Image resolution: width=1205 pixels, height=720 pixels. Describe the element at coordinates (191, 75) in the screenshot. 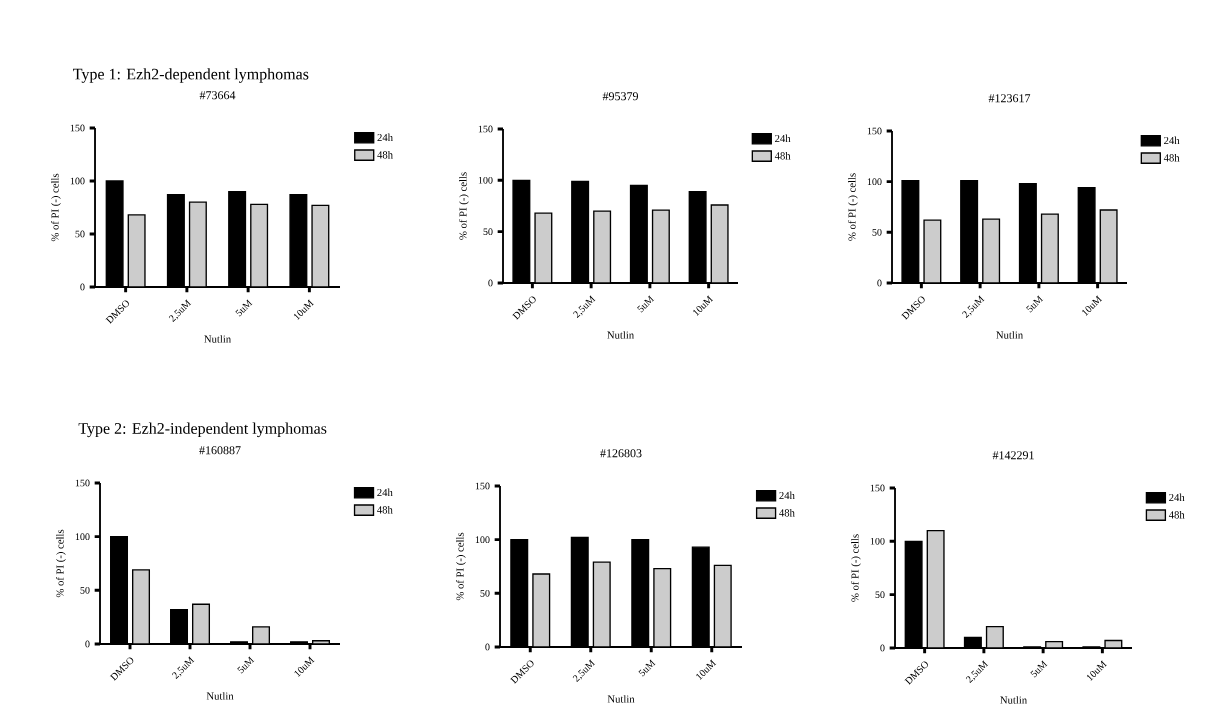

I see `text: Type 1: Ezh2-dependent lymphomas` at that location.